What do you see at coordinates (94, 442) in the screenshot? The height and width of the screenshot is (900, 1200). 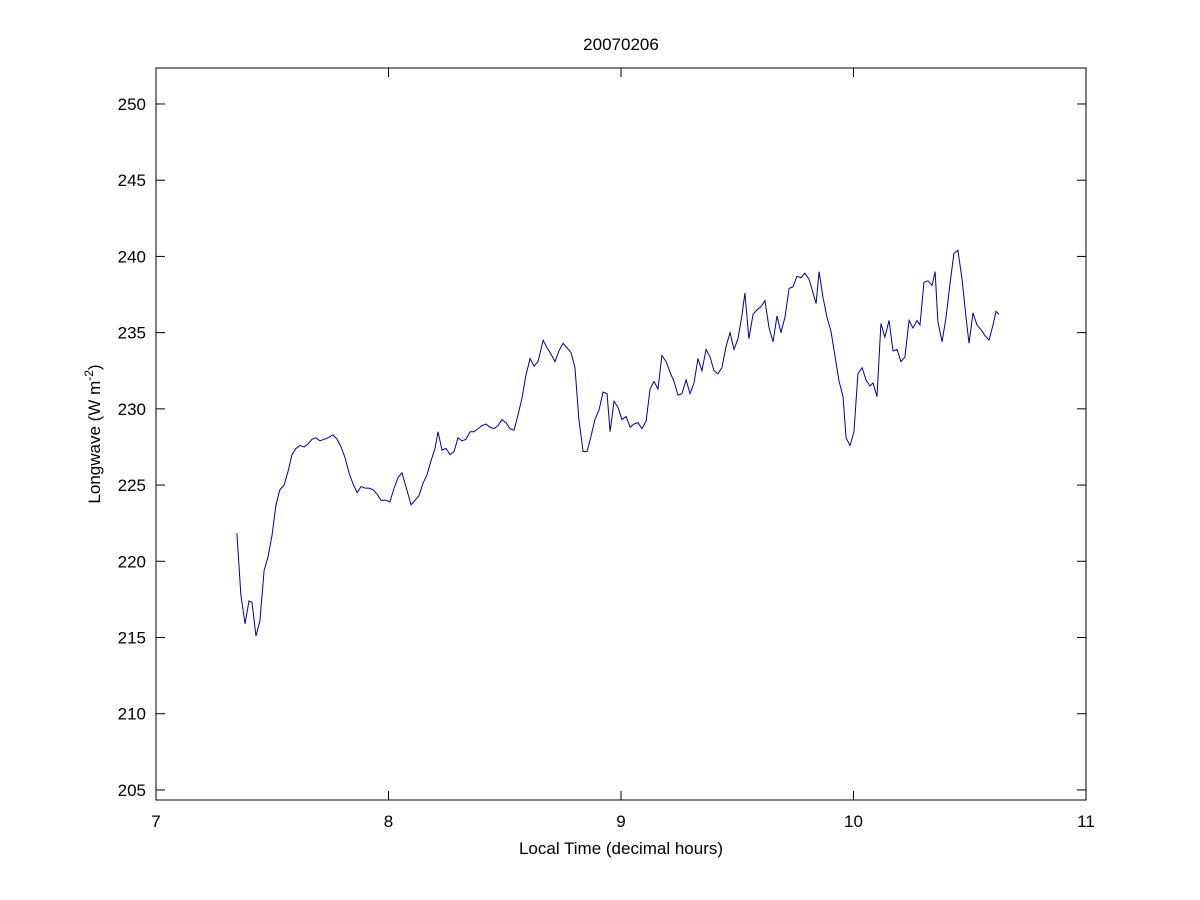 I see `y-axis-label-text: Longwave (W m` at bounding box center [94, 442].